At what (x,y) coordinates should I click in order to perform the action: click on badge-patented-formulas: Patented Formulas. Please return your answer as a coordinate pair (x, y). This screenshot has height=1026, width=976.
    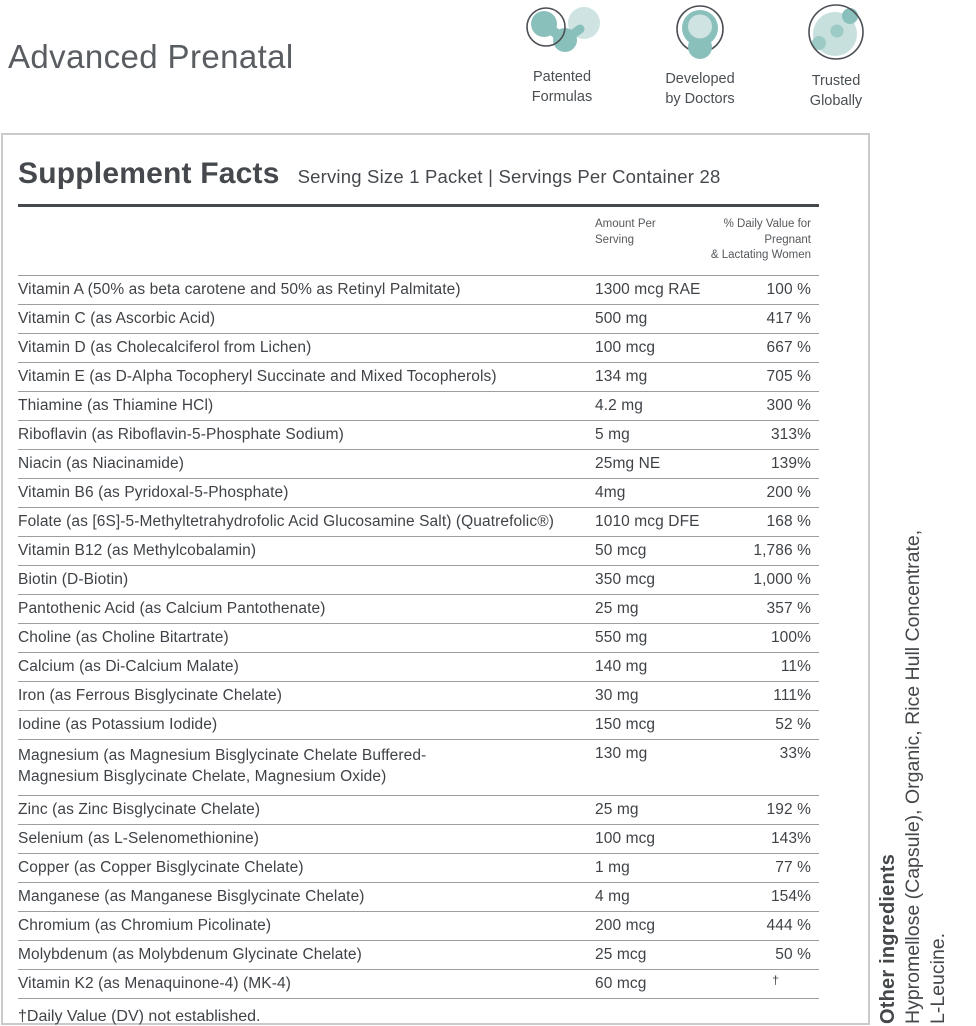
    Looking at the image, I should click on (562, 54).